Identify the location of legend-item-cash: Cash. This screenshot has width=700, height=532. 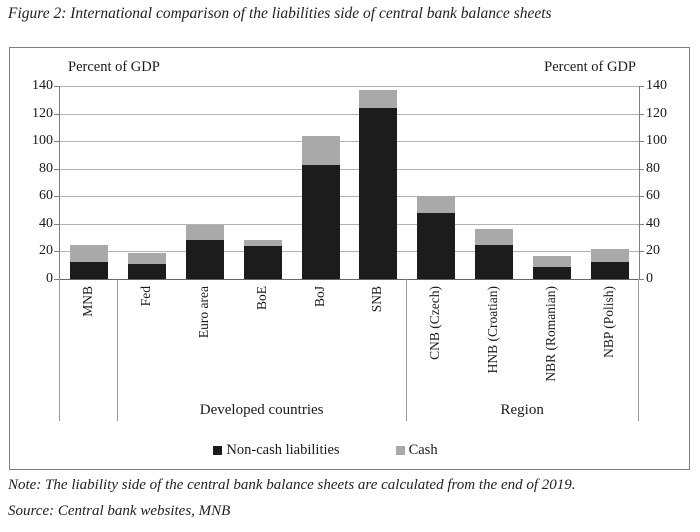
(416, 450).